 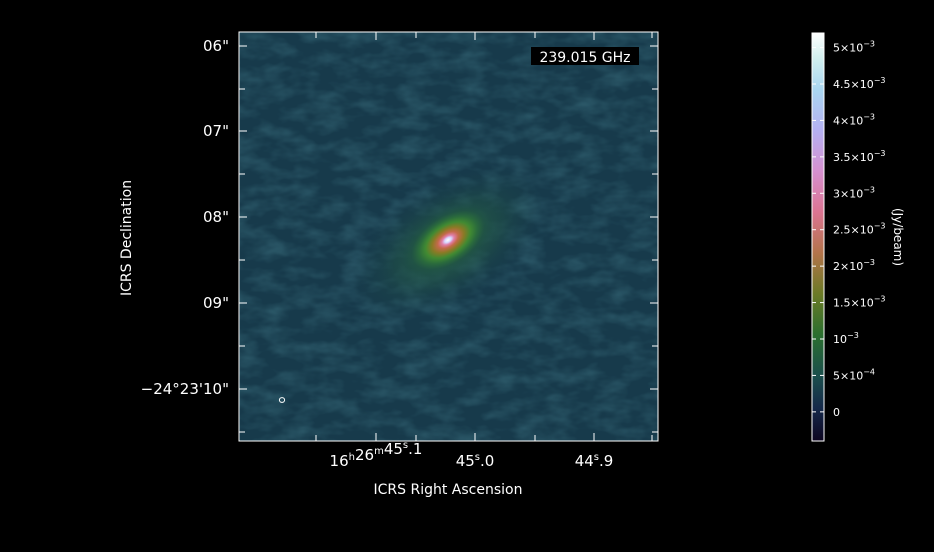 I want to click on colorbar-tick-label: 3×10⁻³, so click(x=854, y=192).